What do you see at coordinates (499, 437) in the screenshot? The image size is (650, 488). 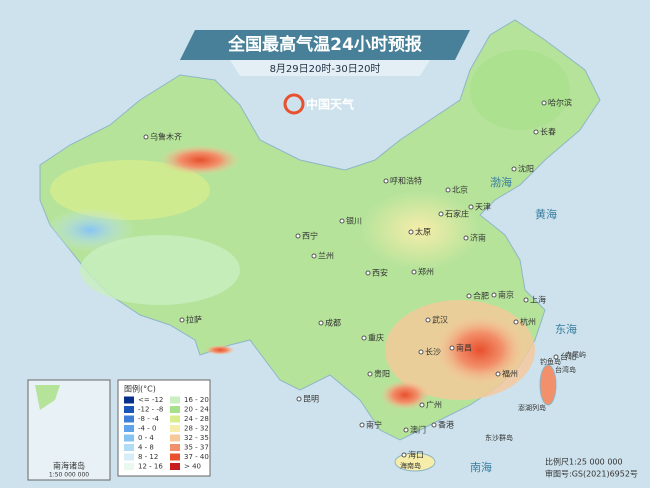 I see `island-label: 东沙群岛` at bounding box center [499, 437].